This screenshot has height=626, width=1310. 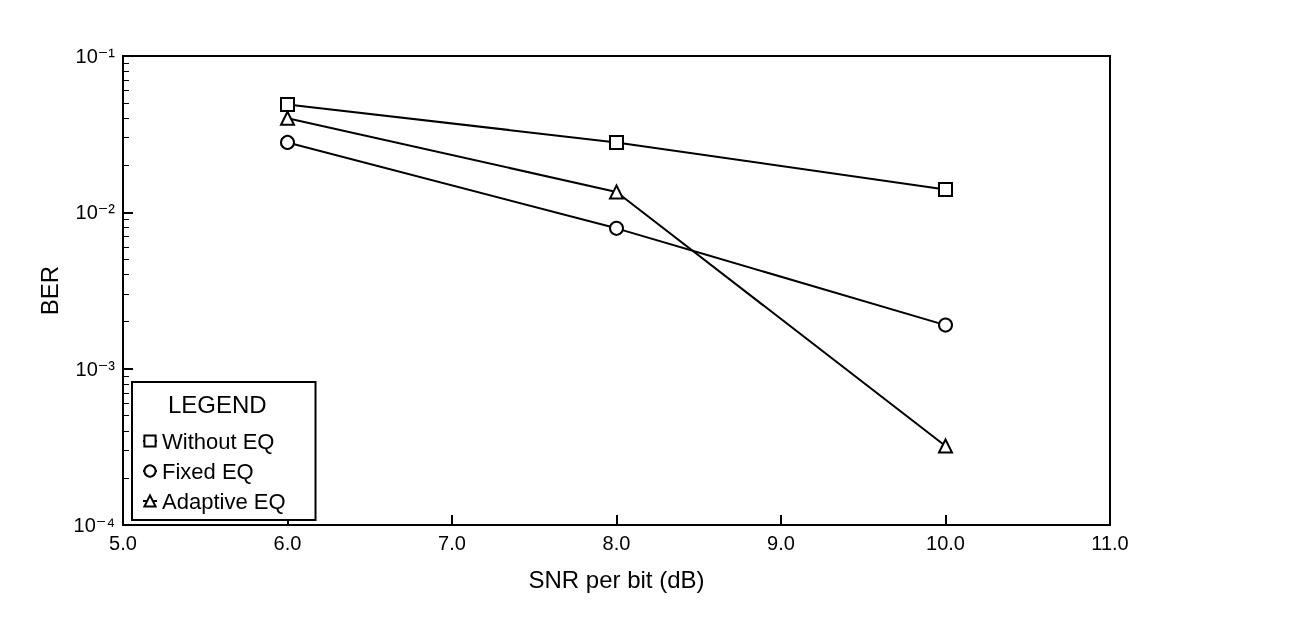 What do you see at coordinates (218, 441) in the screenshot?
I see `legend-label: Without EQ` at bounding box center [218, 441].